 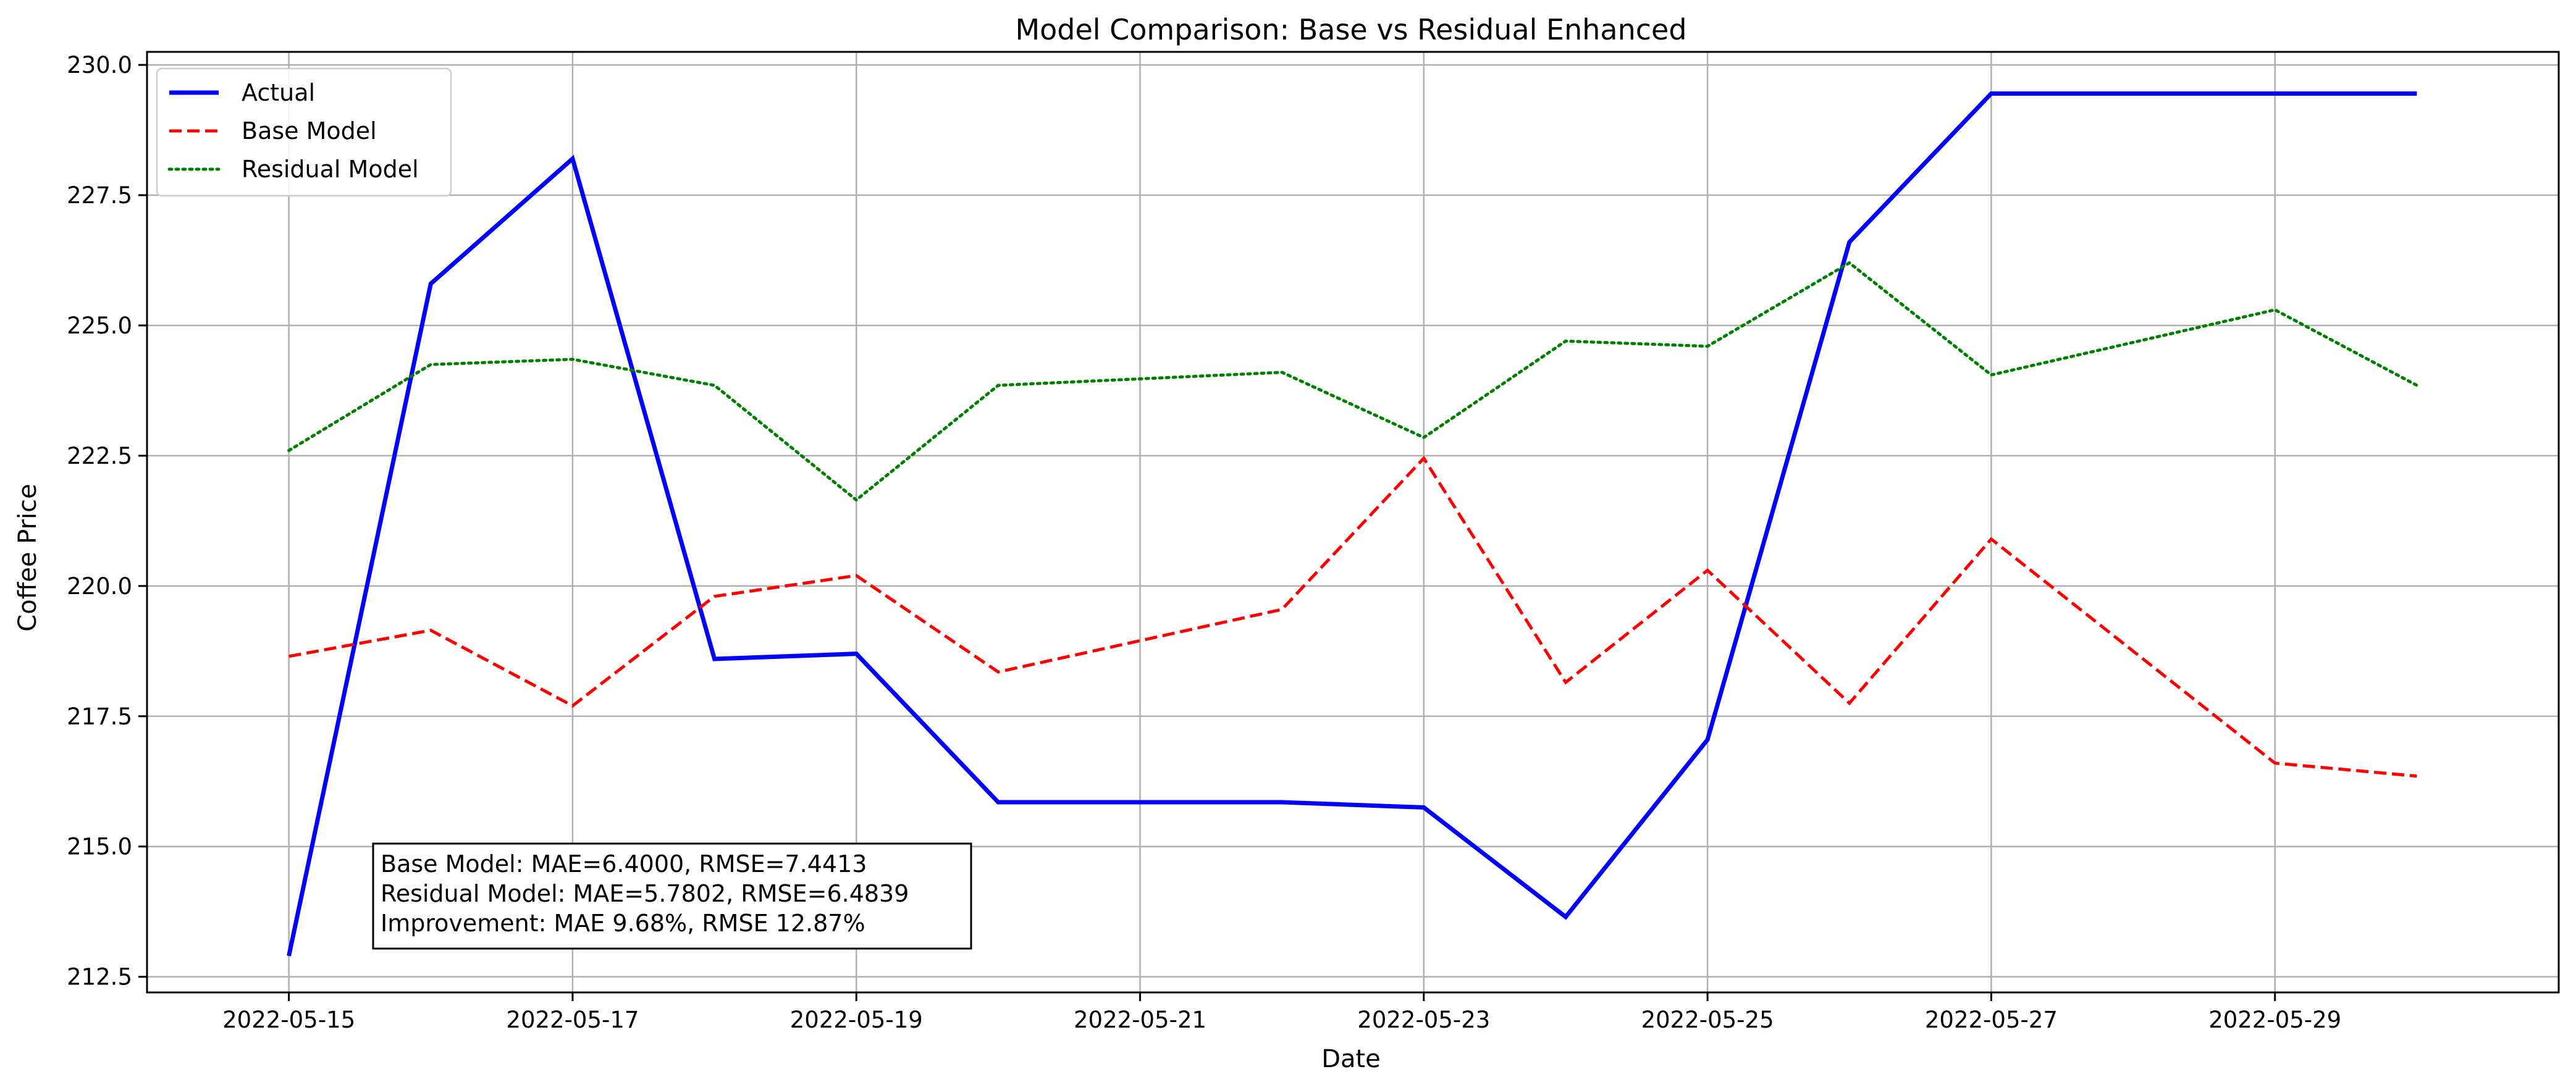 What do you see at coordinates (99, 716) in the screenshot?
I see `y-tick-label: 217.5` at bounding box center [99, 716].